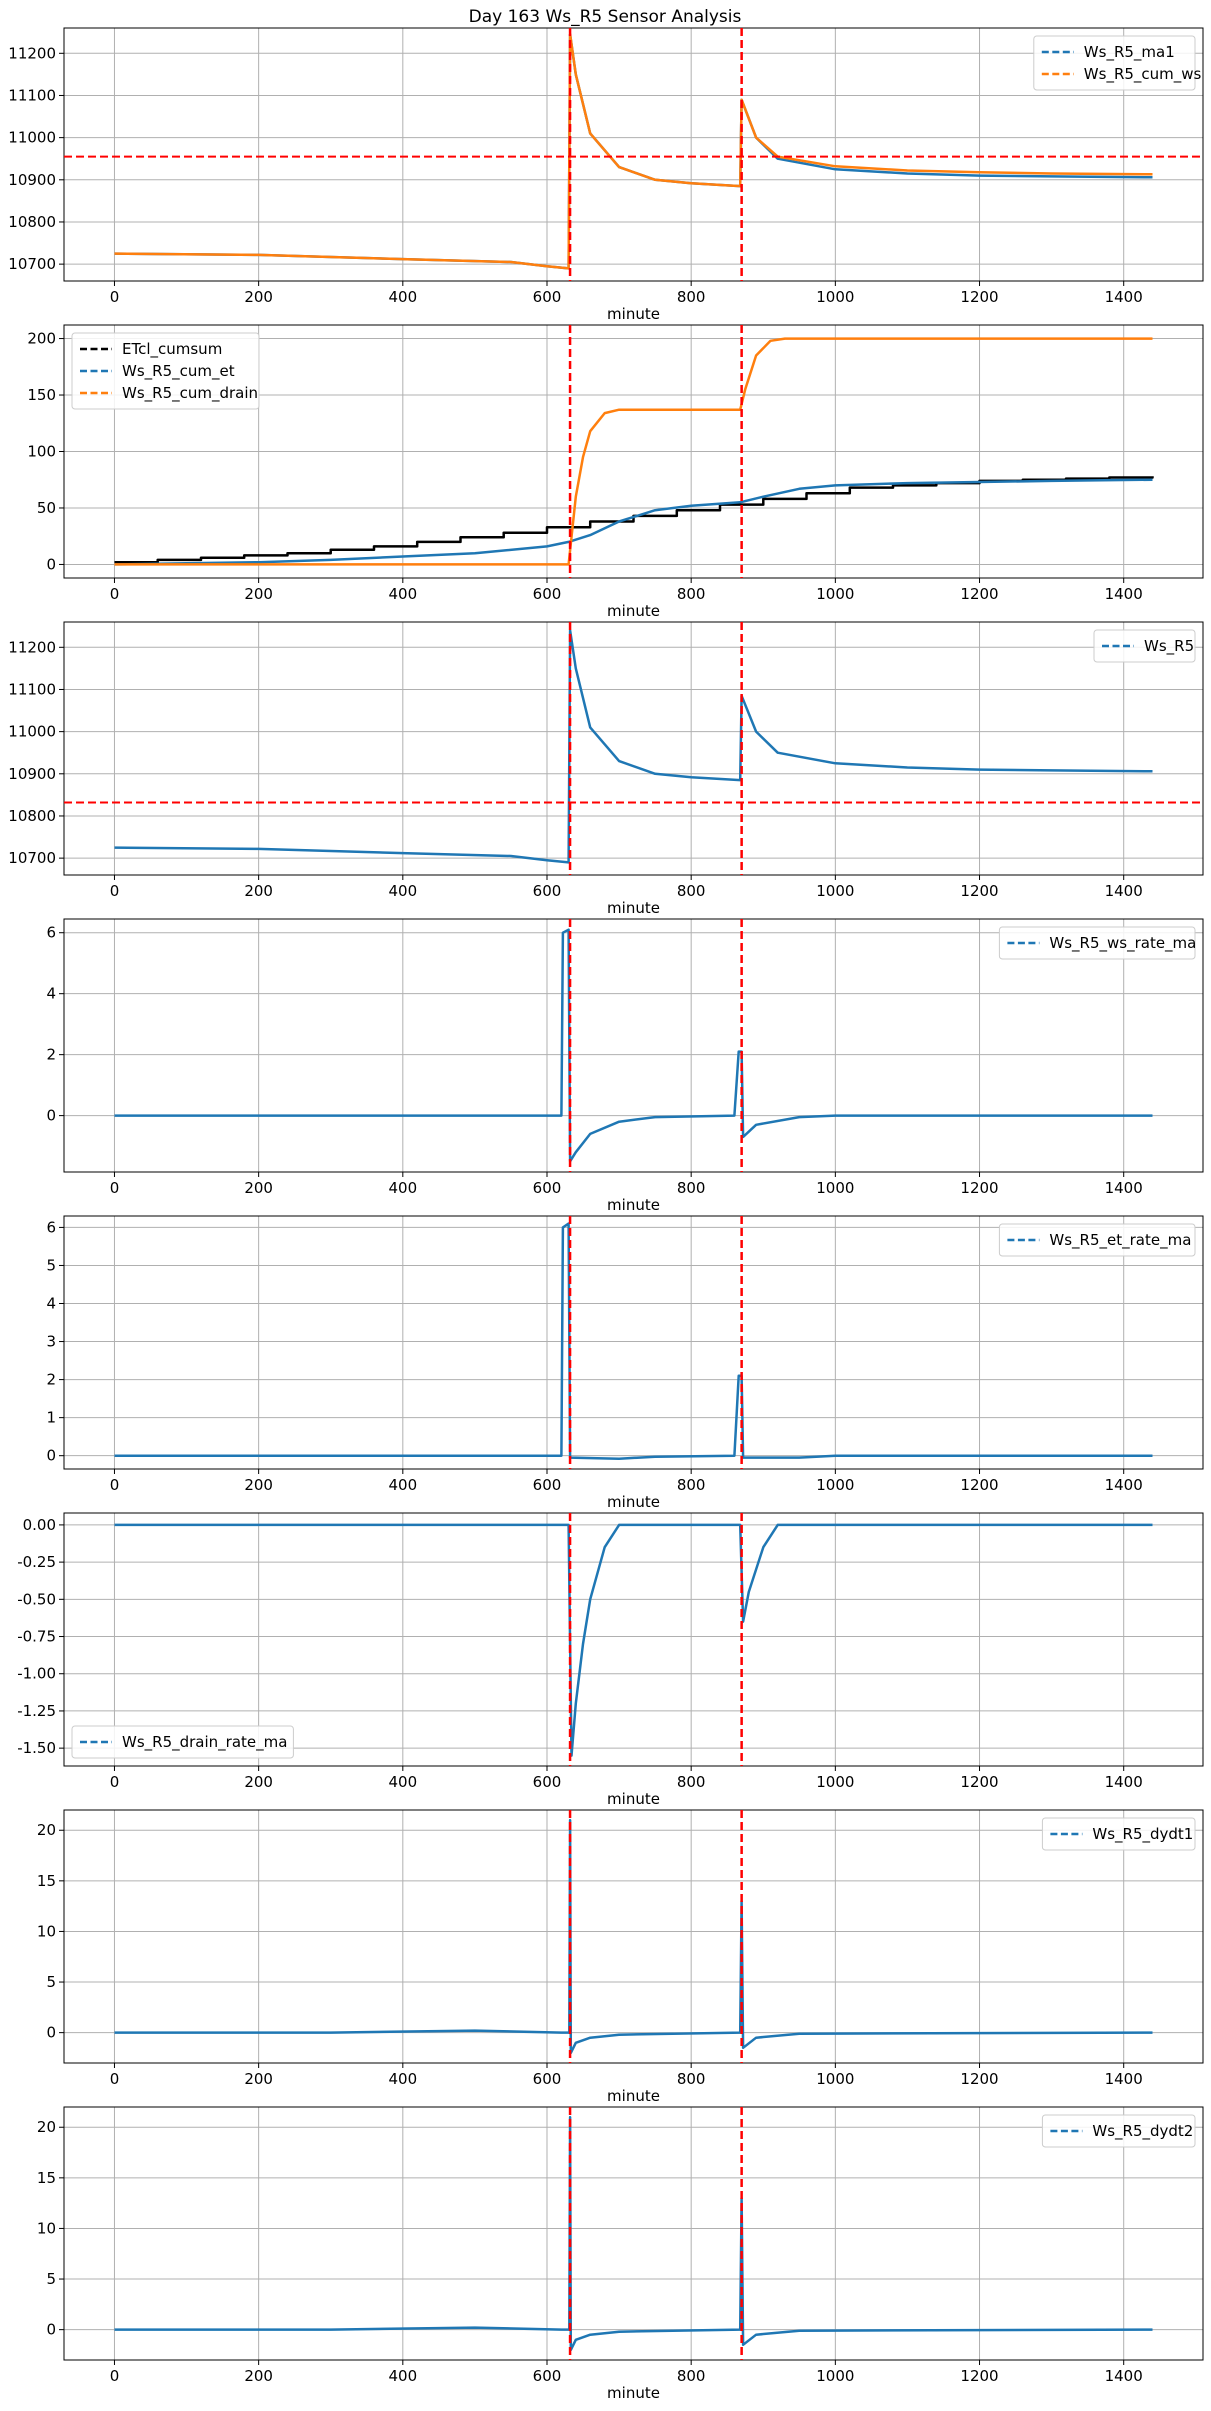 This screenshot has width=1211, height=2411. I want to click on series-line-Ws_R5, so click(633, 746).